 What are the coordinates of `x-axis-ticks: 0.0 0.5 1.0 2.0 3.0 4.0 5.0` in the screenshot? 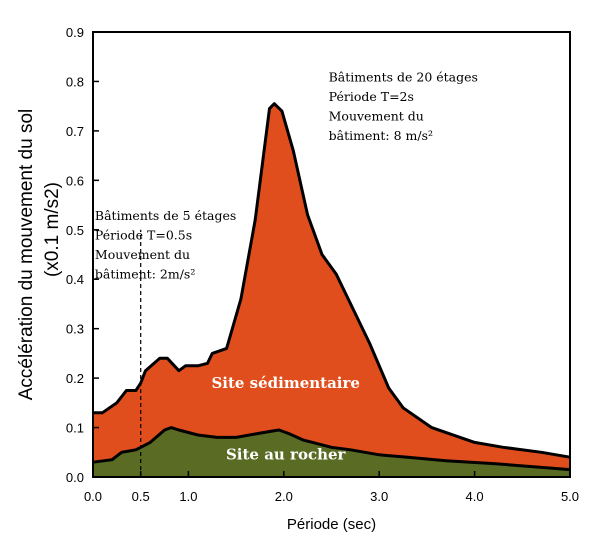 It's located at (331, 487).